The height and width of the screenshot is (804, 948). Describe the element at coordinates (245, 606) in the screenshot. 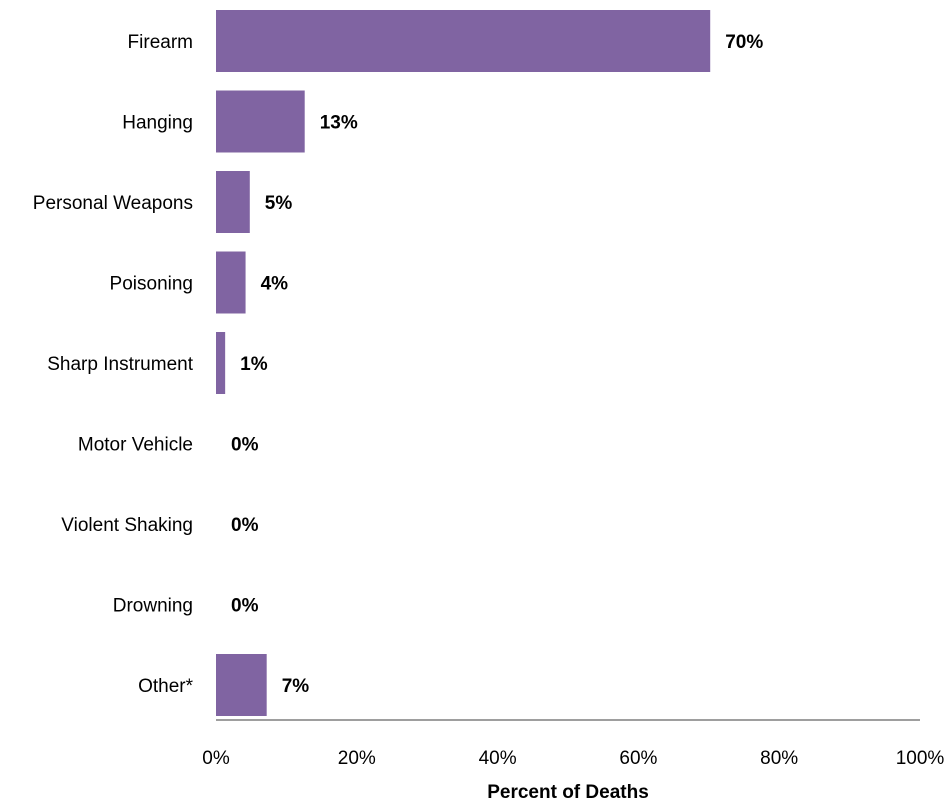

I see `data-label-drowning: 0%` at that location.